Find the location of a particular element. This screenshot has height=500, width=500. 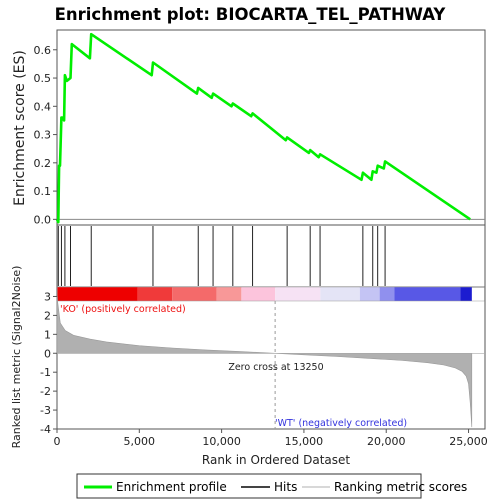

es-tick-label-4: 0.4 is located at coordinates (43, 106).